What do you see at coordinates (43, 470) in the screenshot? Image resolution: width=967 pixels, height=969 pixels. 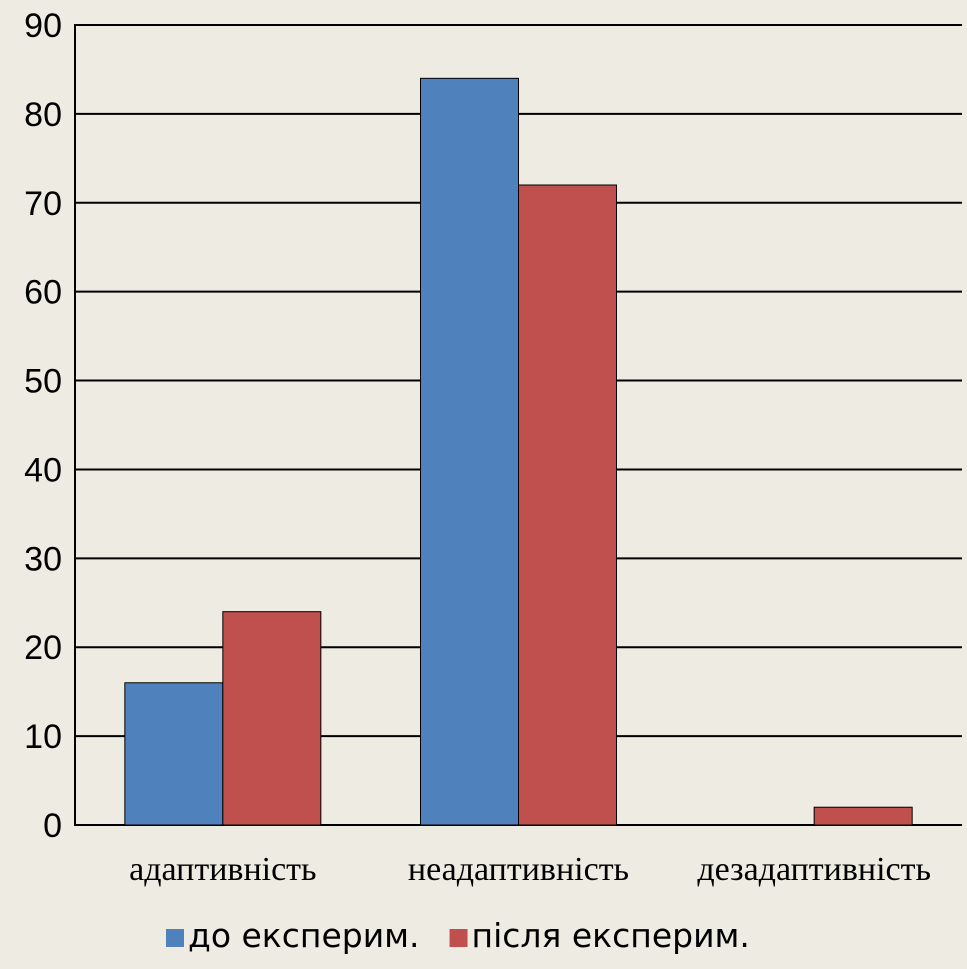 I see `y-tick-label: 40` at bounding box center [43, 470].